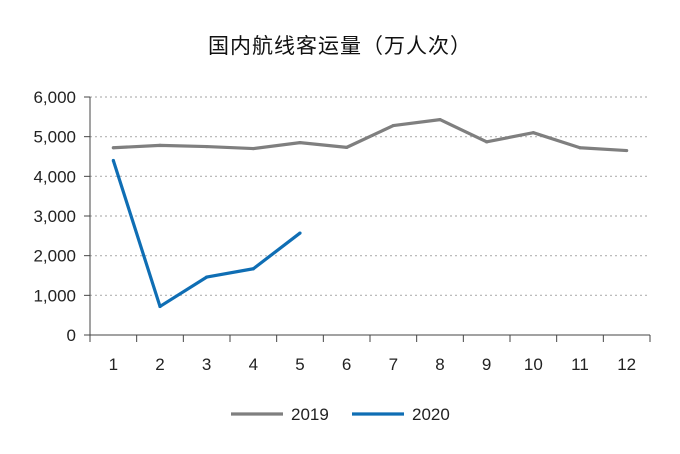 This screenshot has width=680, height=454. I want to click on legend: 2019 2020, so click(340, 414).